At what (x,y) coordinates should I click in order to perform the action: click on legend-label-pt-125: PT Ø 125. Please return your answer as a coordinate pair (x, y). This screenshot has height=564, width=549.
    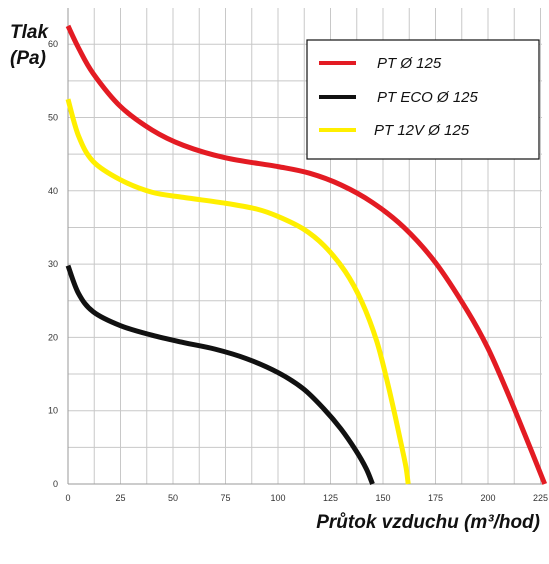
    Looking at the image, I should click on (409, 63).